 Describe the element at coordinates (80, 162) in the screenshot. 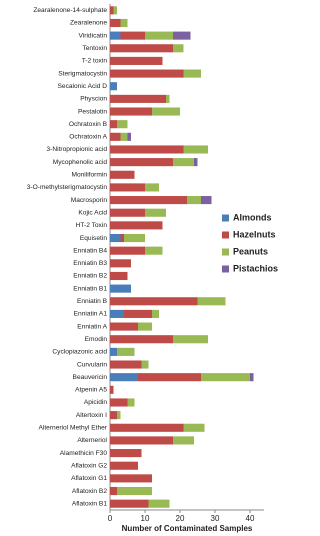

I see `y-tick-label: Mycophenolic acid` at that location.